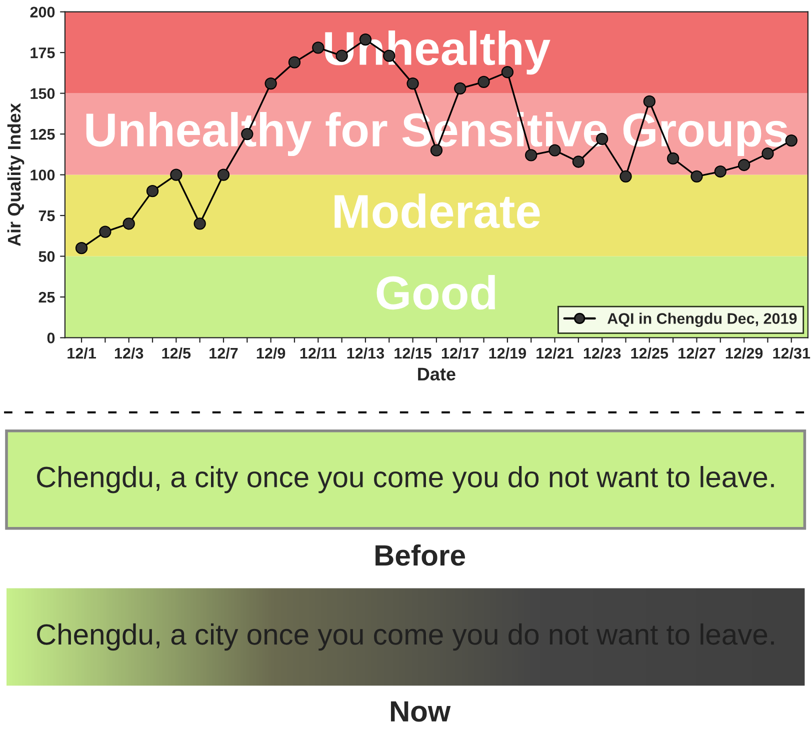 This screenshot has width=812, height=739. What do you see at coordinates (15, 174) in the screenshot?
I see `y-axis-title: Air Quality Index` at bounding box center [15, 174].